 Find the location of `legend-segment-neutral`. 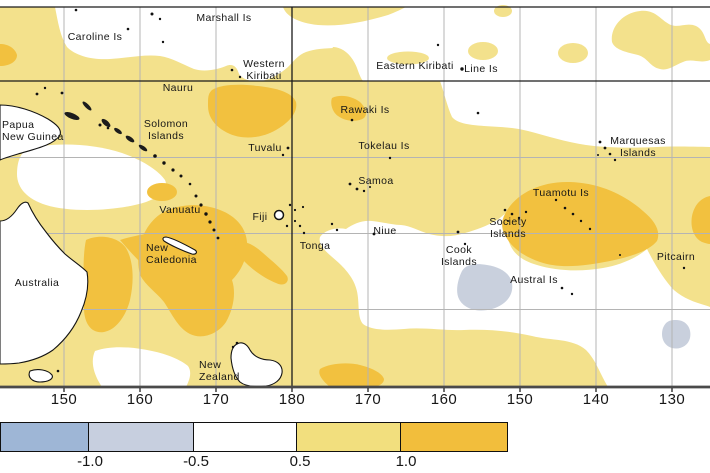

legend-segment-neutral is located at coordinates (245, 437).